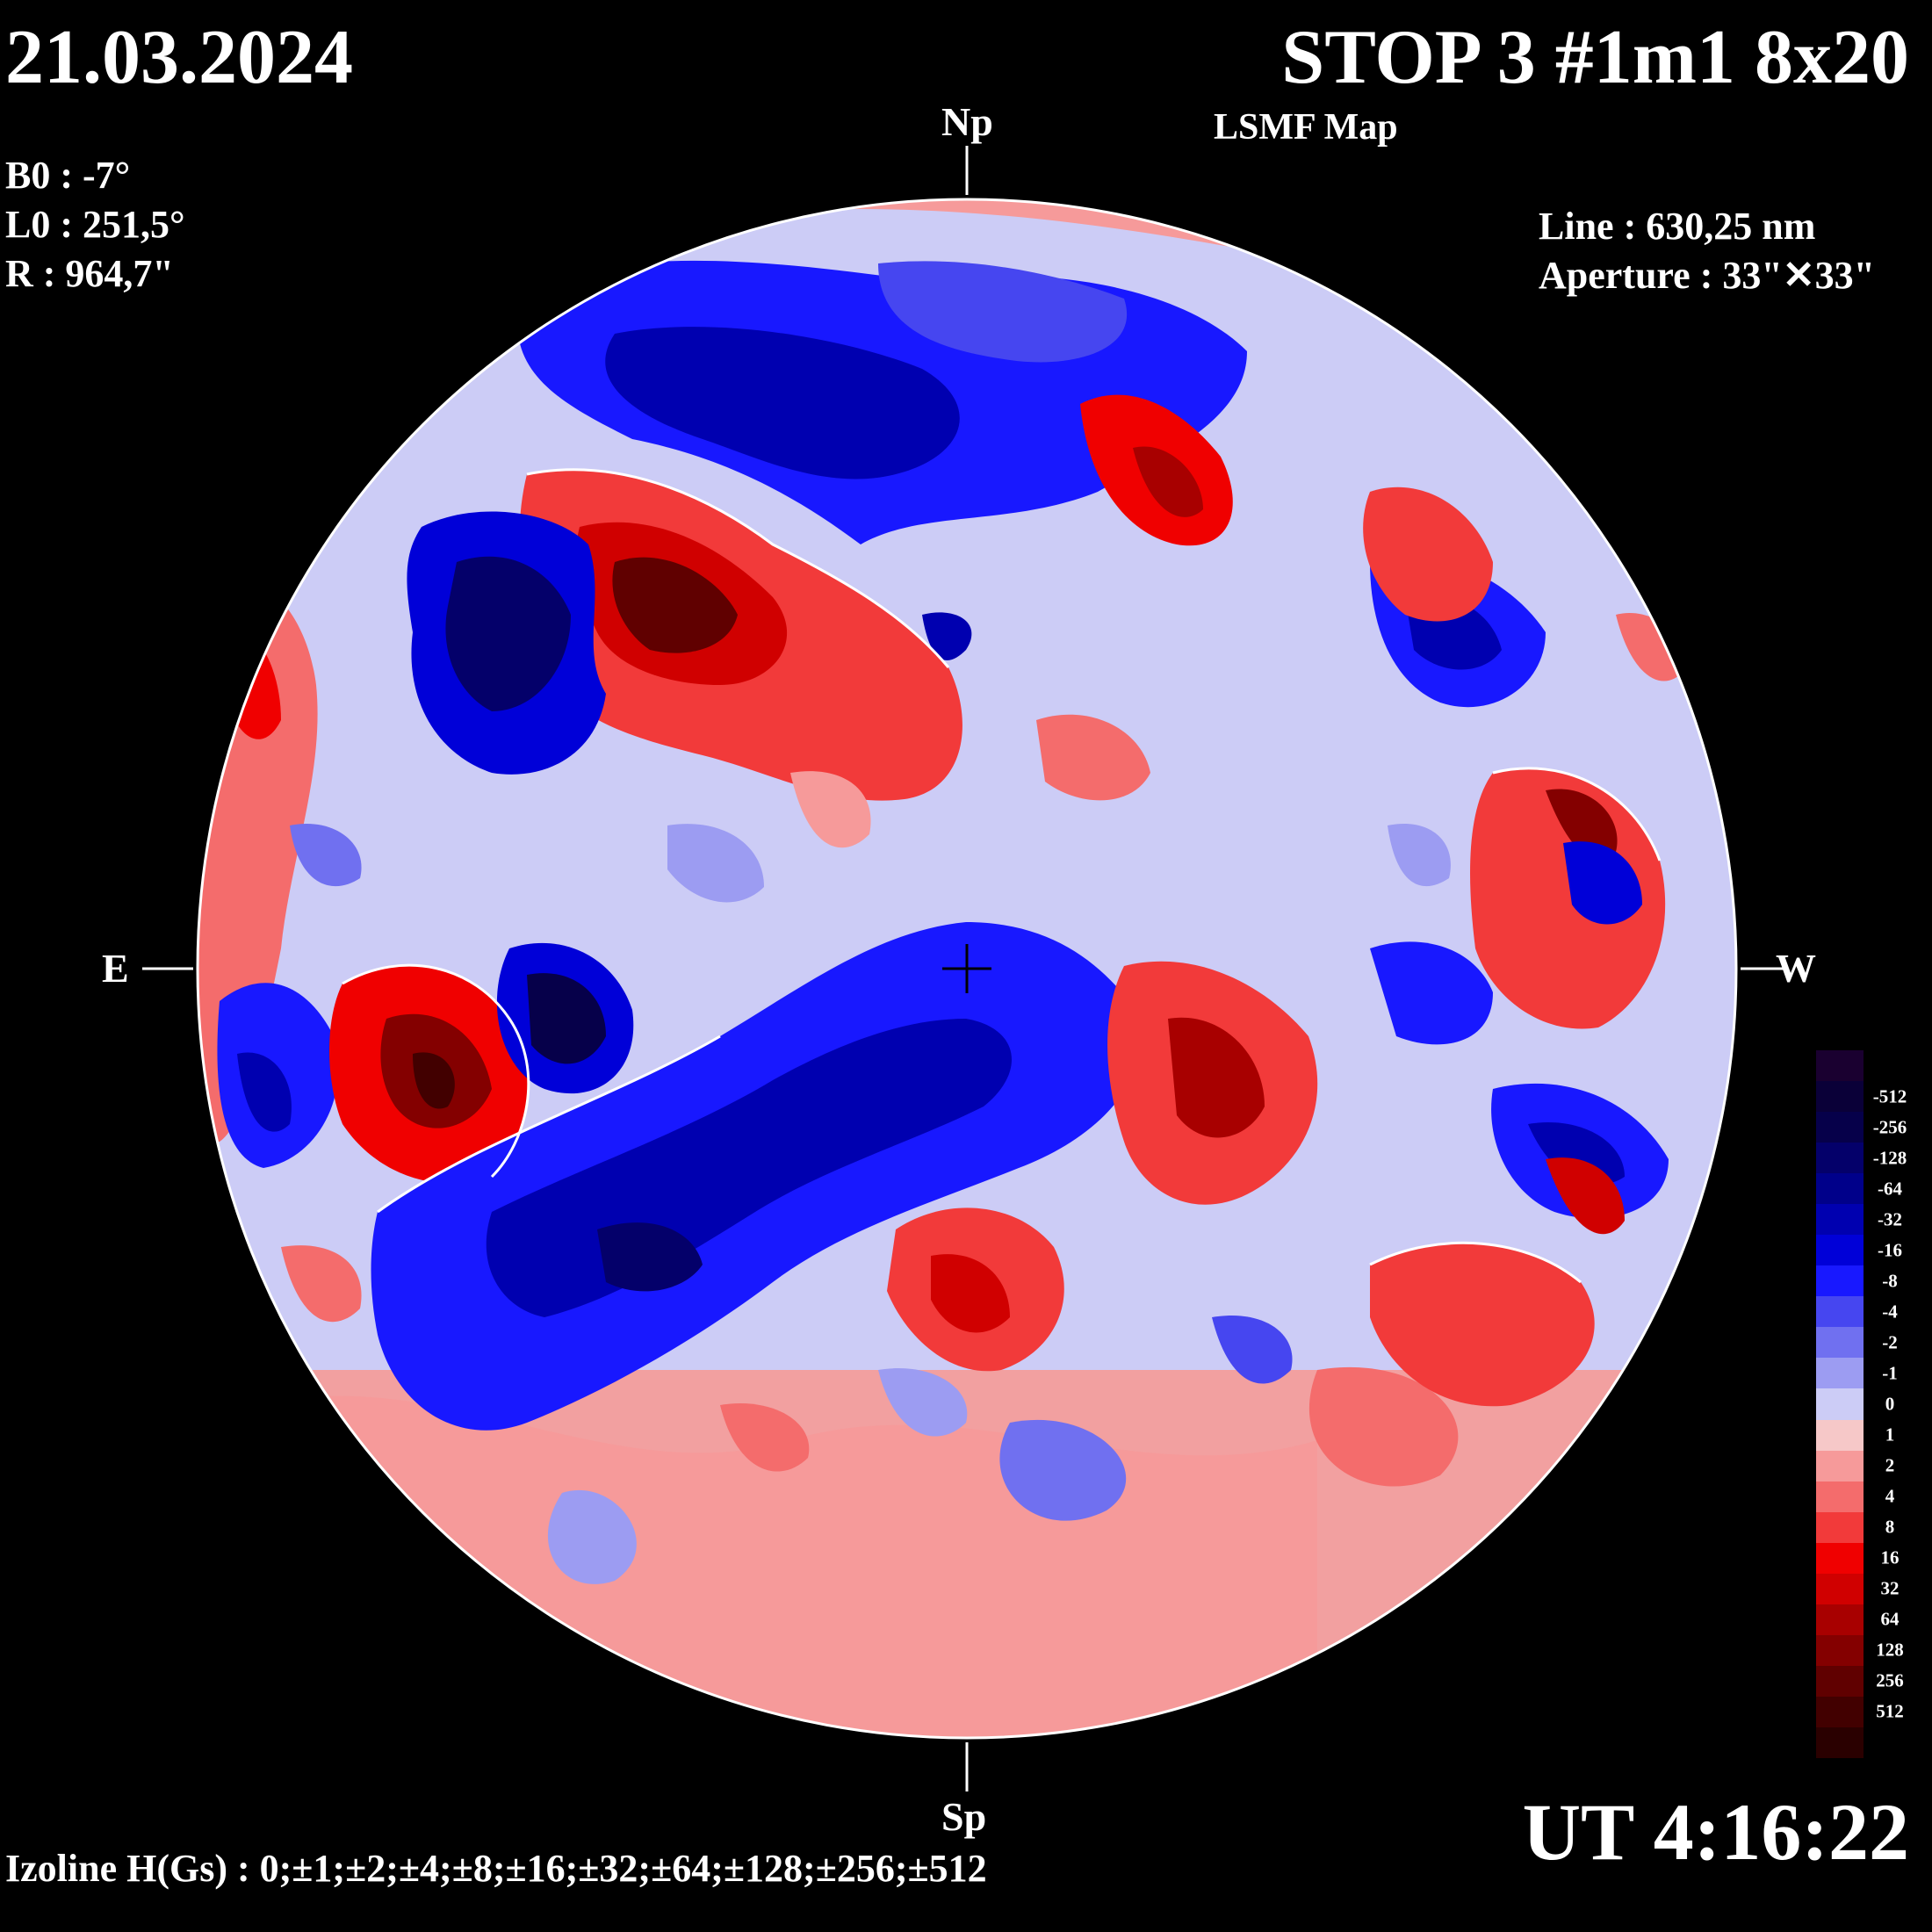 The image size is (1932, 1932). I want to click on legend-label: -128, so click(1890, 1158).